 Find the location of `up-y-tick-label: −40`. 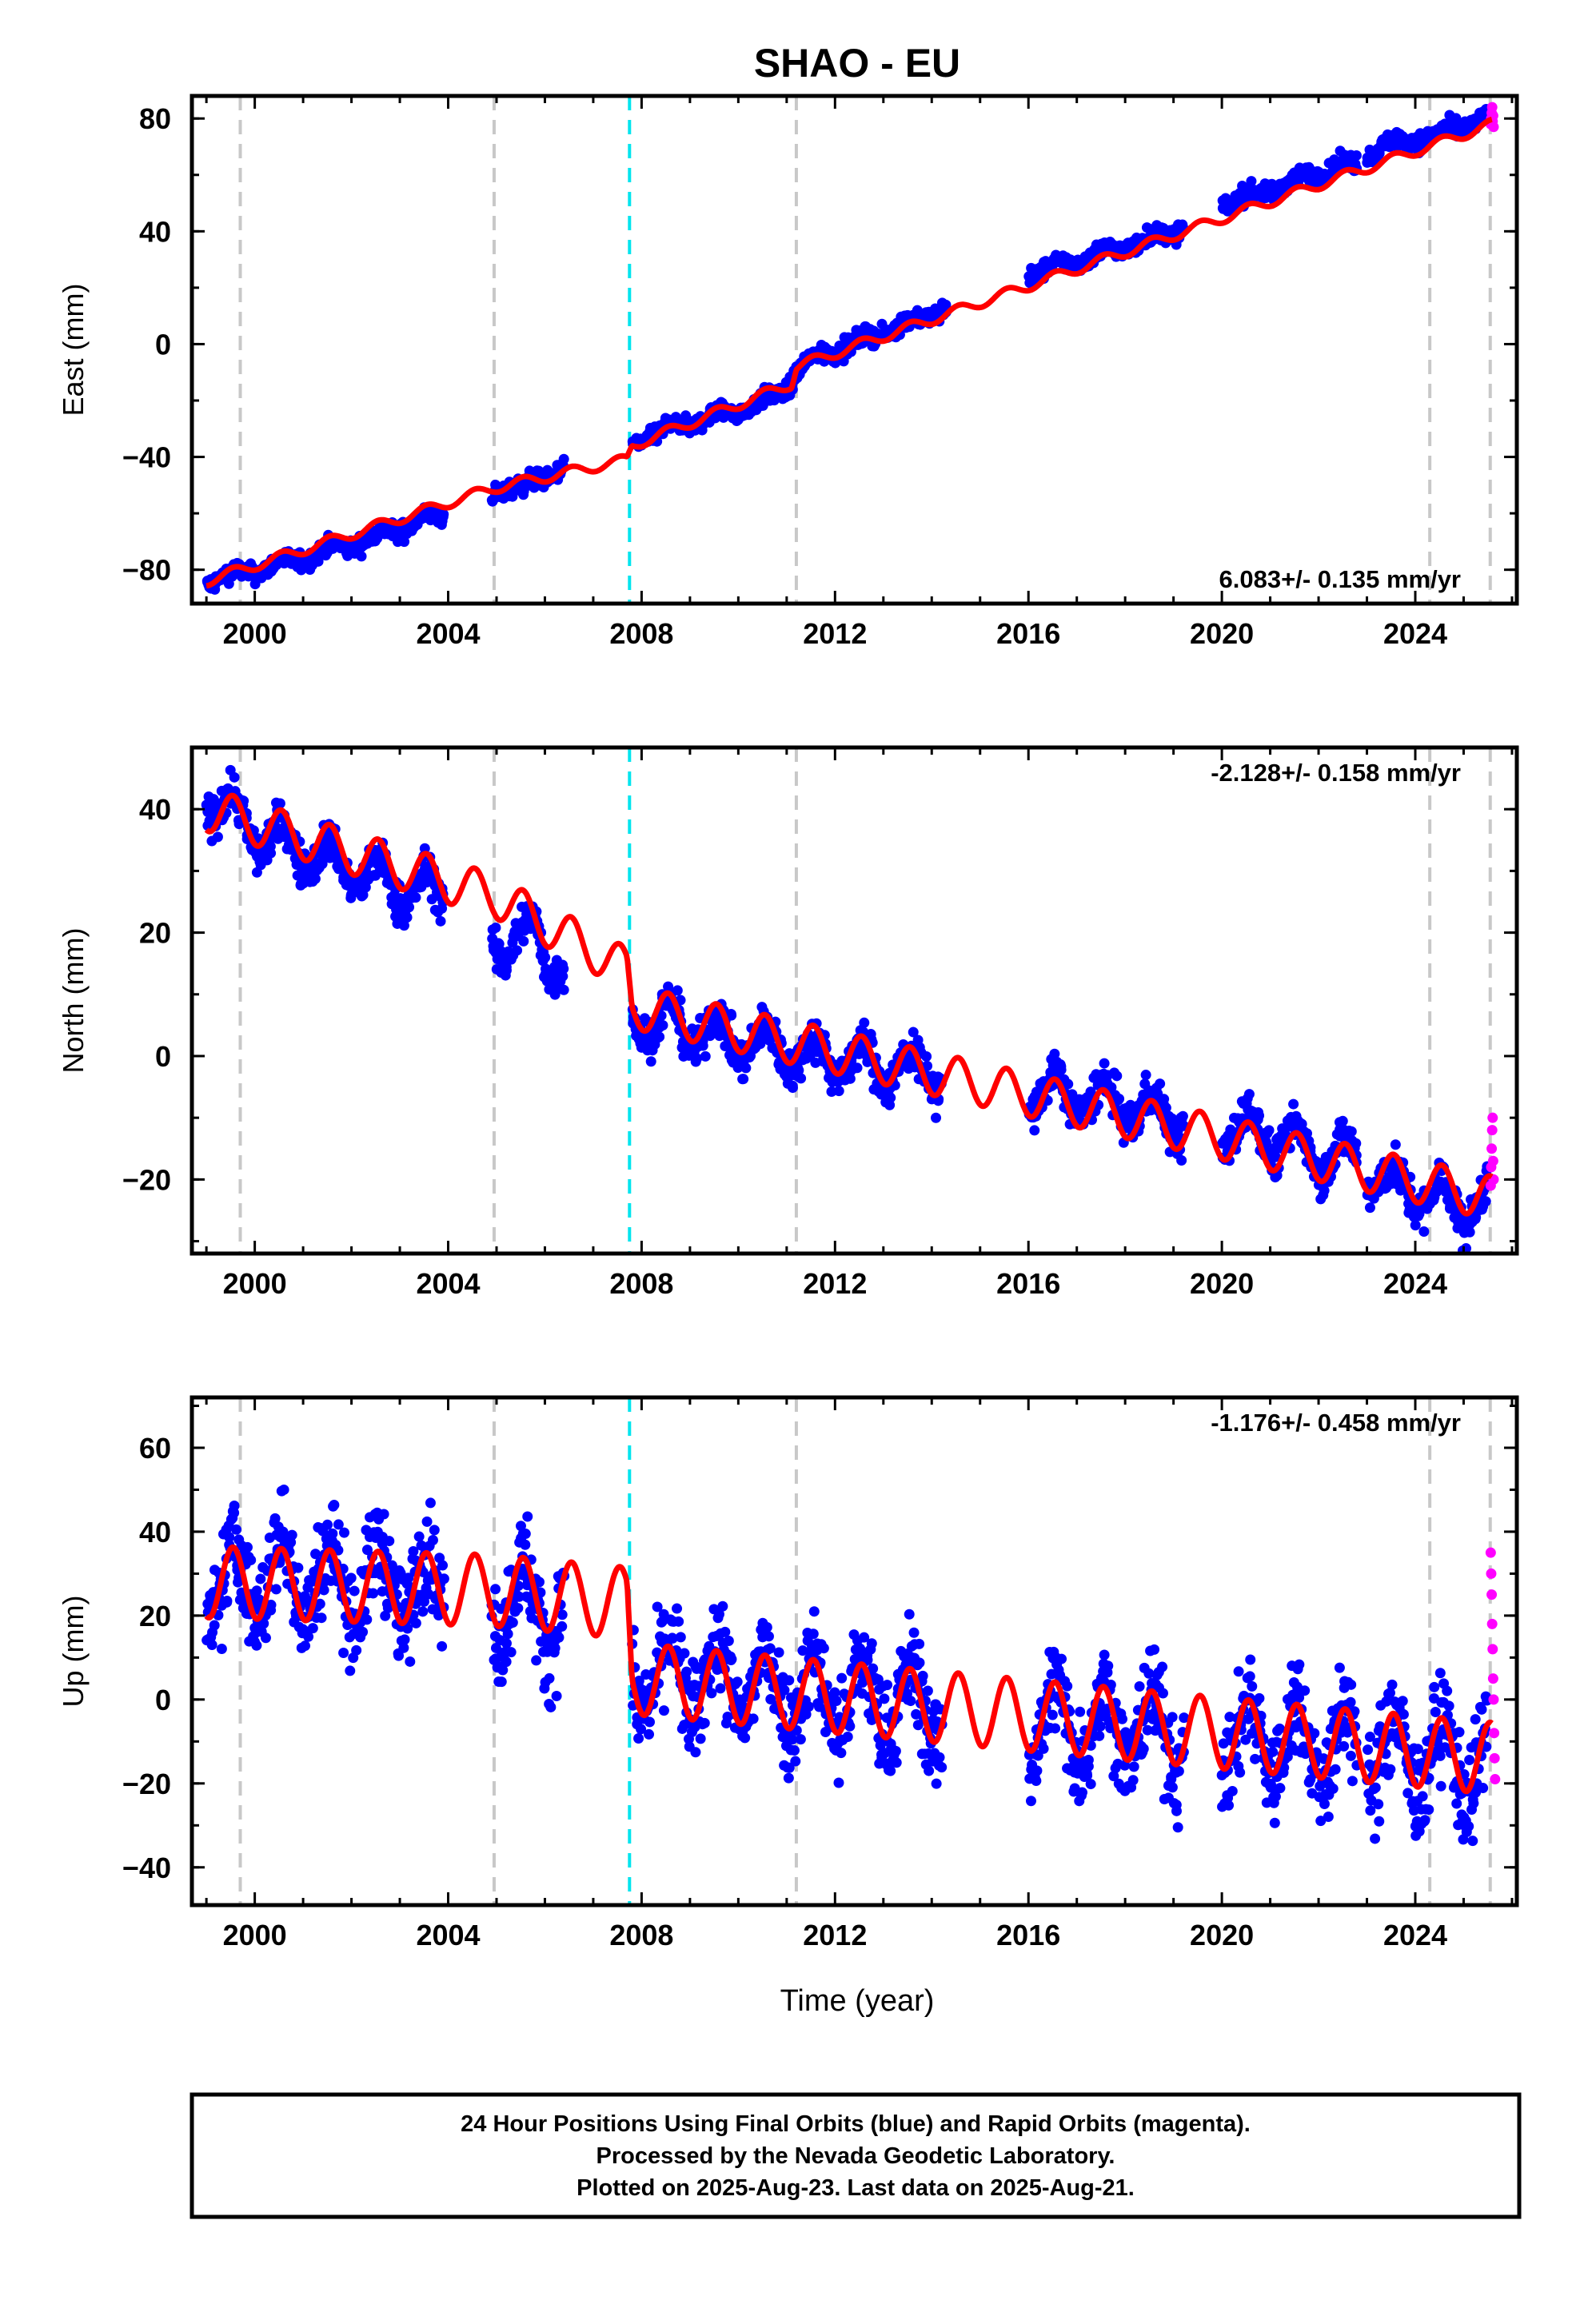

up-y-tick-label: −40 is located at coordinates (146, 1868).